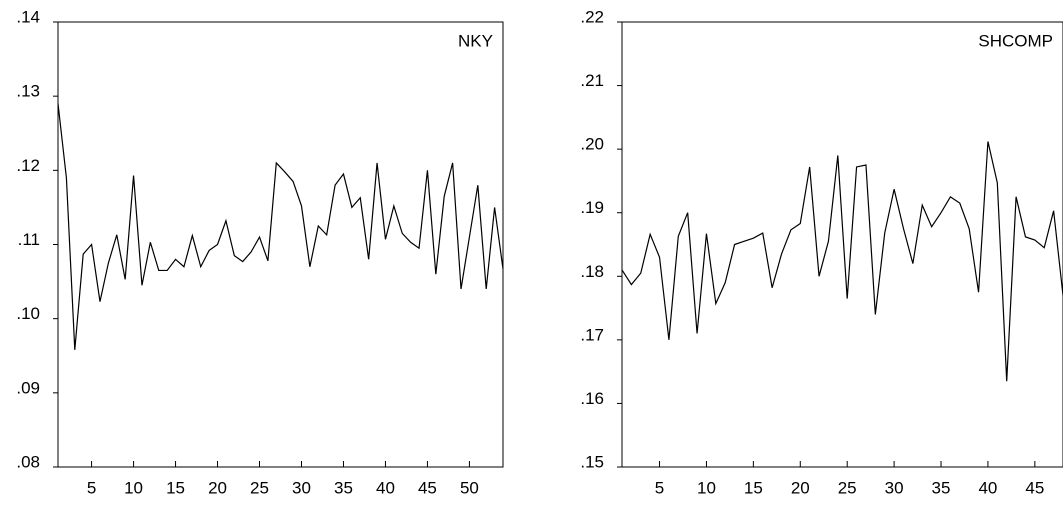  Describe the element at coordinates (592, 334) in the screenshot. I see `y-tick-label: .17` at that location.